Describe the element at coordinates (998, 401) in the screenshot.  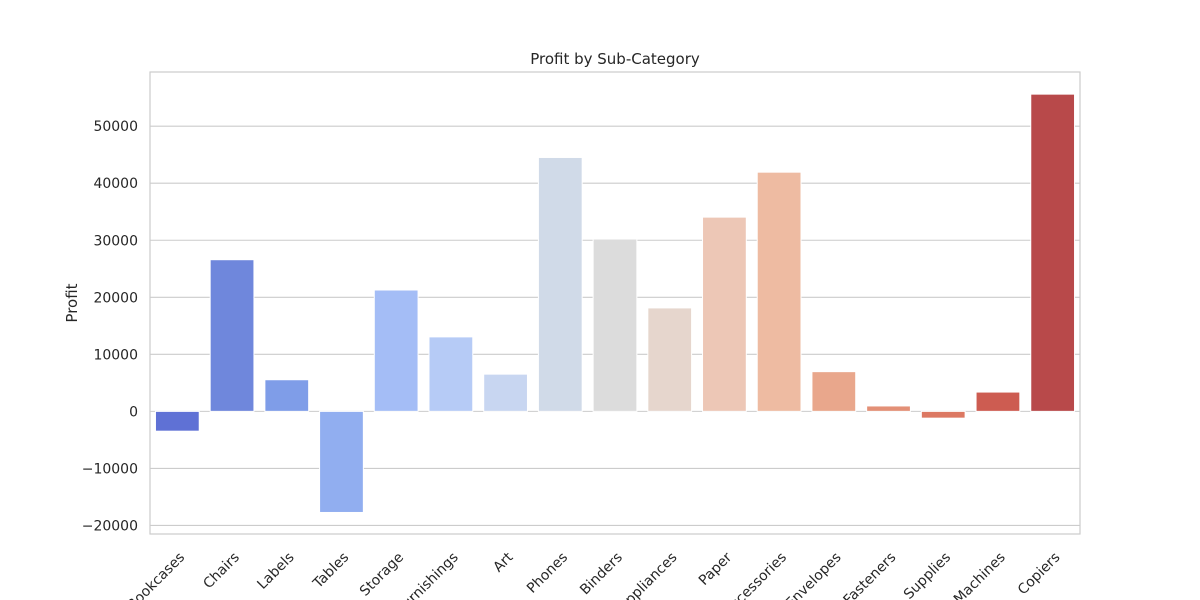
I see `bar-machines` at that location.